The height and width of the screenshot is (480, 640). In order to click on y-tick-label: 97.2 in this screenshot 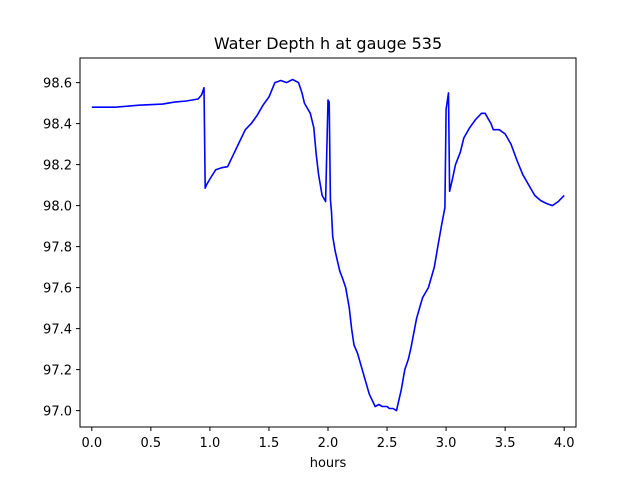, I will do `click(57, 371)`.